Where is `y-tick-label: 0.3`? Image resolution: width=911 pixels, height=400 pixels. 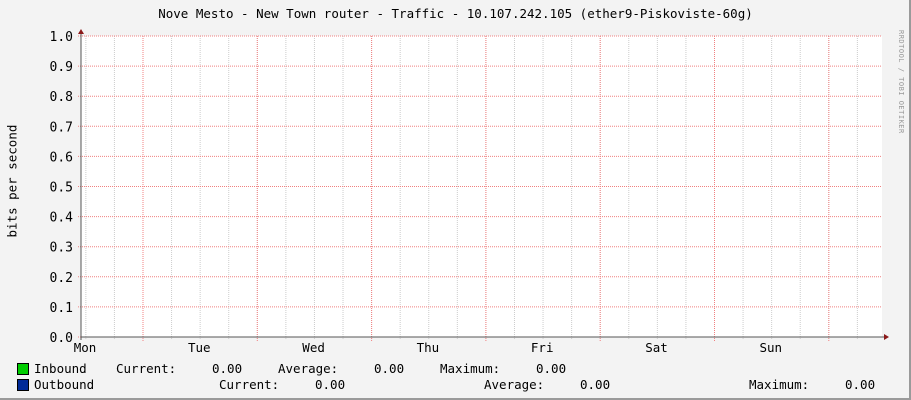
y-tick-label: 0.3 is located at coordinates (61, 248).